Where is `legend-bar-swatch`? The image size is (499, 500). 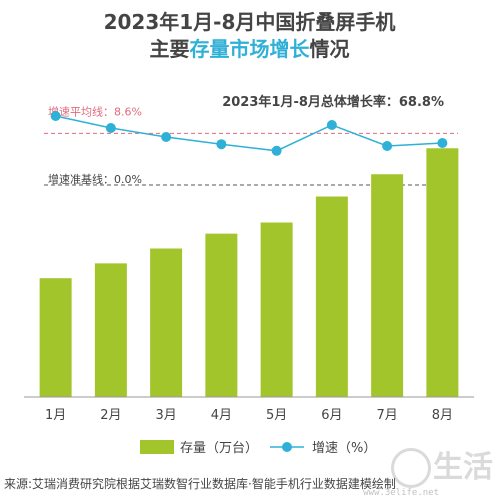
legend-bar-swatch is located at coordinates (157, 447).